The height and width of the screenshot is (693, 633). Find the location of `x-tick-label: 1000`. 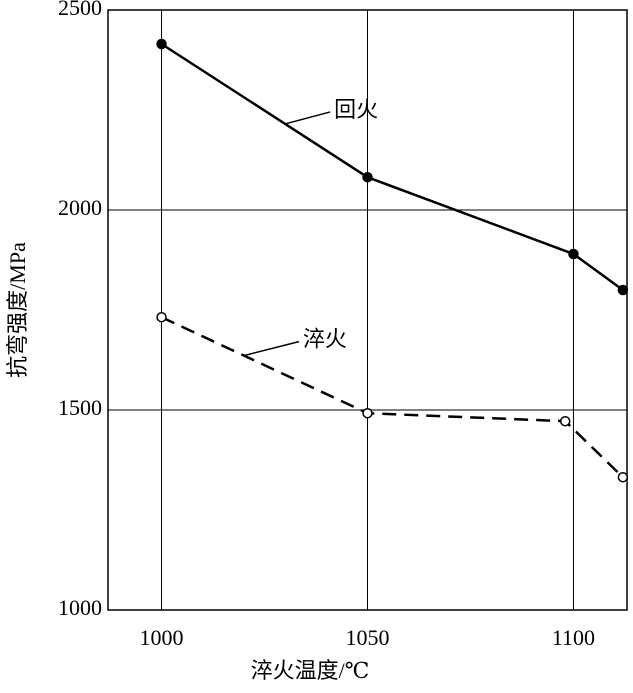

x-tick-label: 1000 is located at coordinates (162, 637).